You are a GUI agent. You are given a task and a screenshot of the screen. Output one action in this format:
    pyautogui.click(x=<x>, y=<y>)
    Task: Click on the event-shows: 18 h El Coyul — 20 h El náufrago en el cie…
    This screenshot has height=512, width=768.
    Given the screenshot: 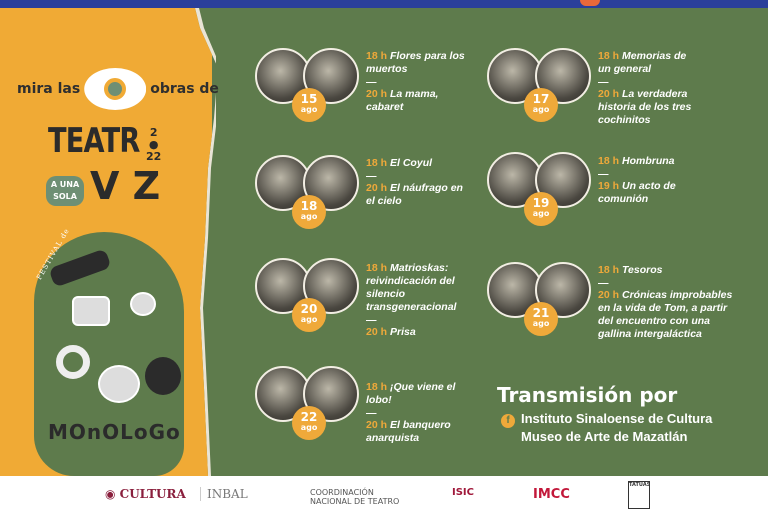 What is the action you would take?
    pyautogui.click(x=416, y=182)
    